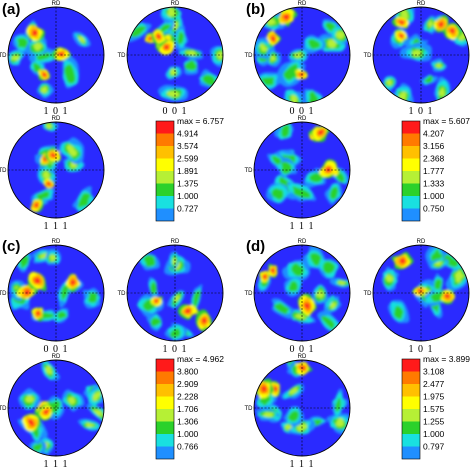 The image size is (474, 474). Describe the element at coordinates (434, 184) in the screenshot. I see `legend-level-label: 1.333` at that location.